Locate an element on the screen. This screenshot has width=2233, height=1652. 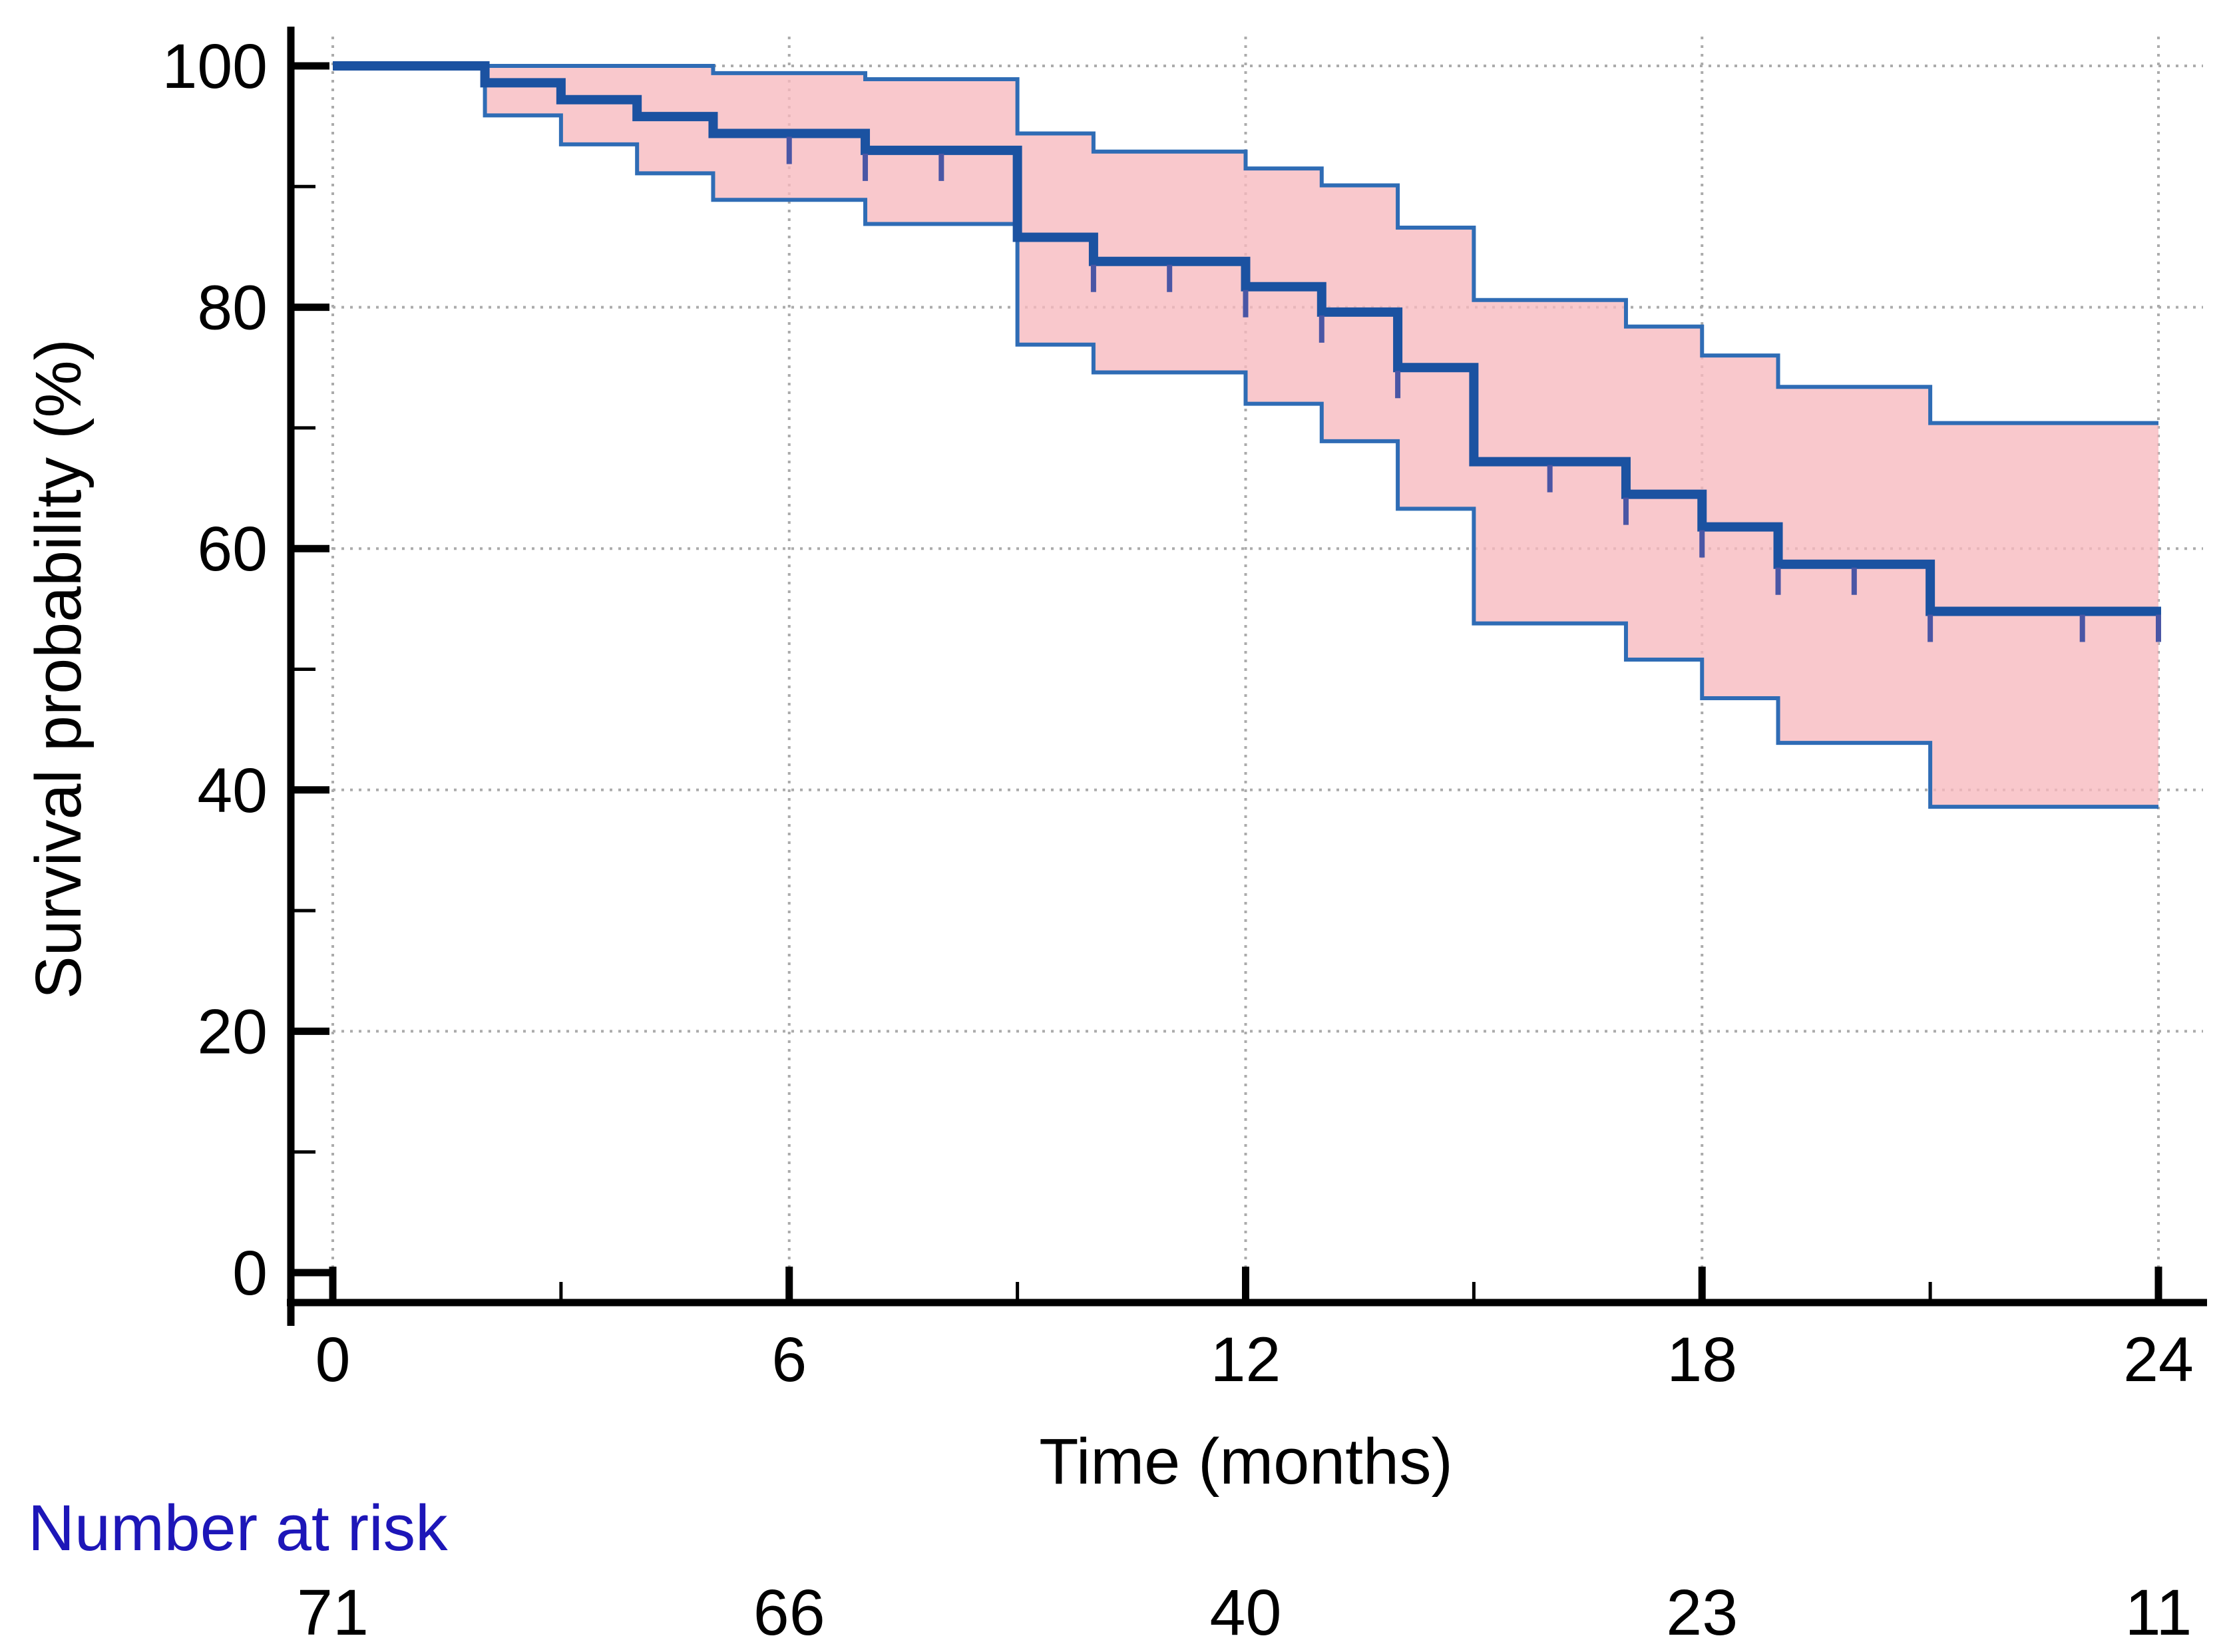
x-tick-label: 6 is located at coordinates (789, 1360).